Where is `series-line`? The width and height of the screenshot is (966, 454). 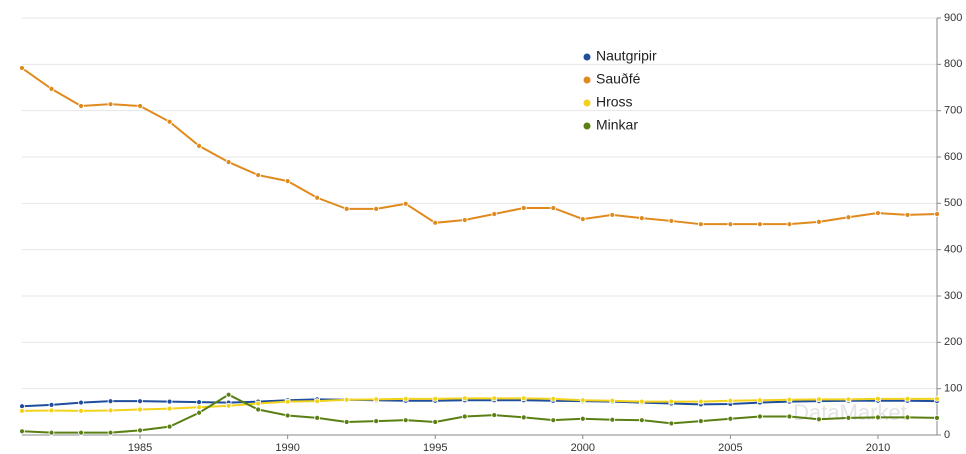
series-line is located at coordinates (479, 403).